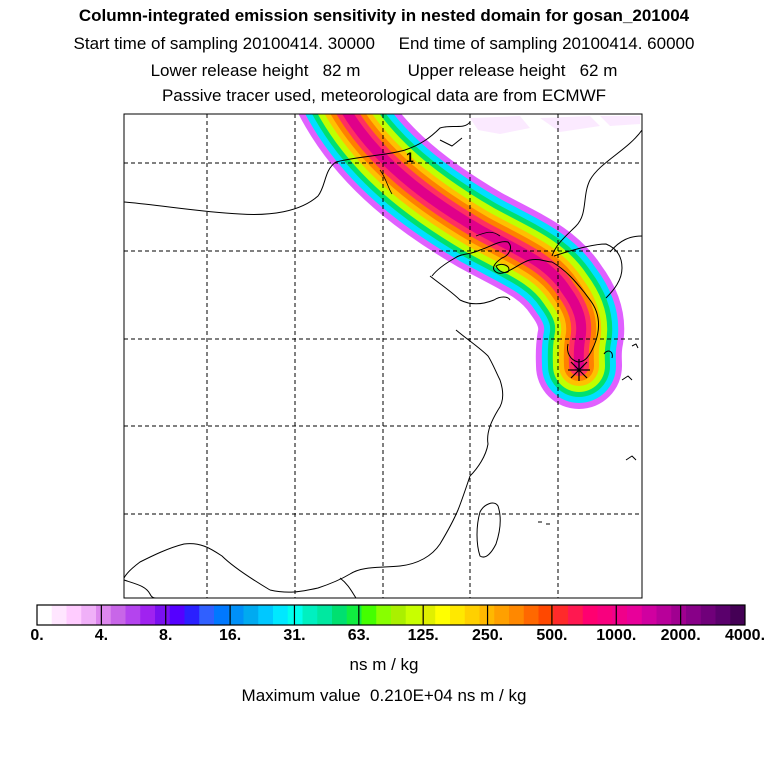  I want to click on colorbar-tick-label: 4000., so click(745, 635).